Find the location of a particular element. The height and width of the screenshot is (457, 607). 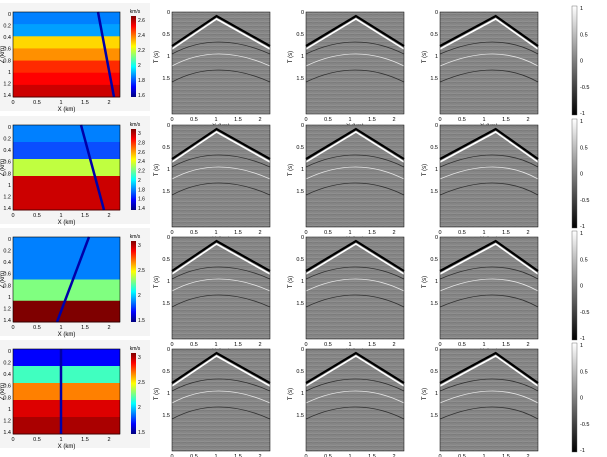

colorbar-tick: 1.6 is located at coordinates (141, 96).